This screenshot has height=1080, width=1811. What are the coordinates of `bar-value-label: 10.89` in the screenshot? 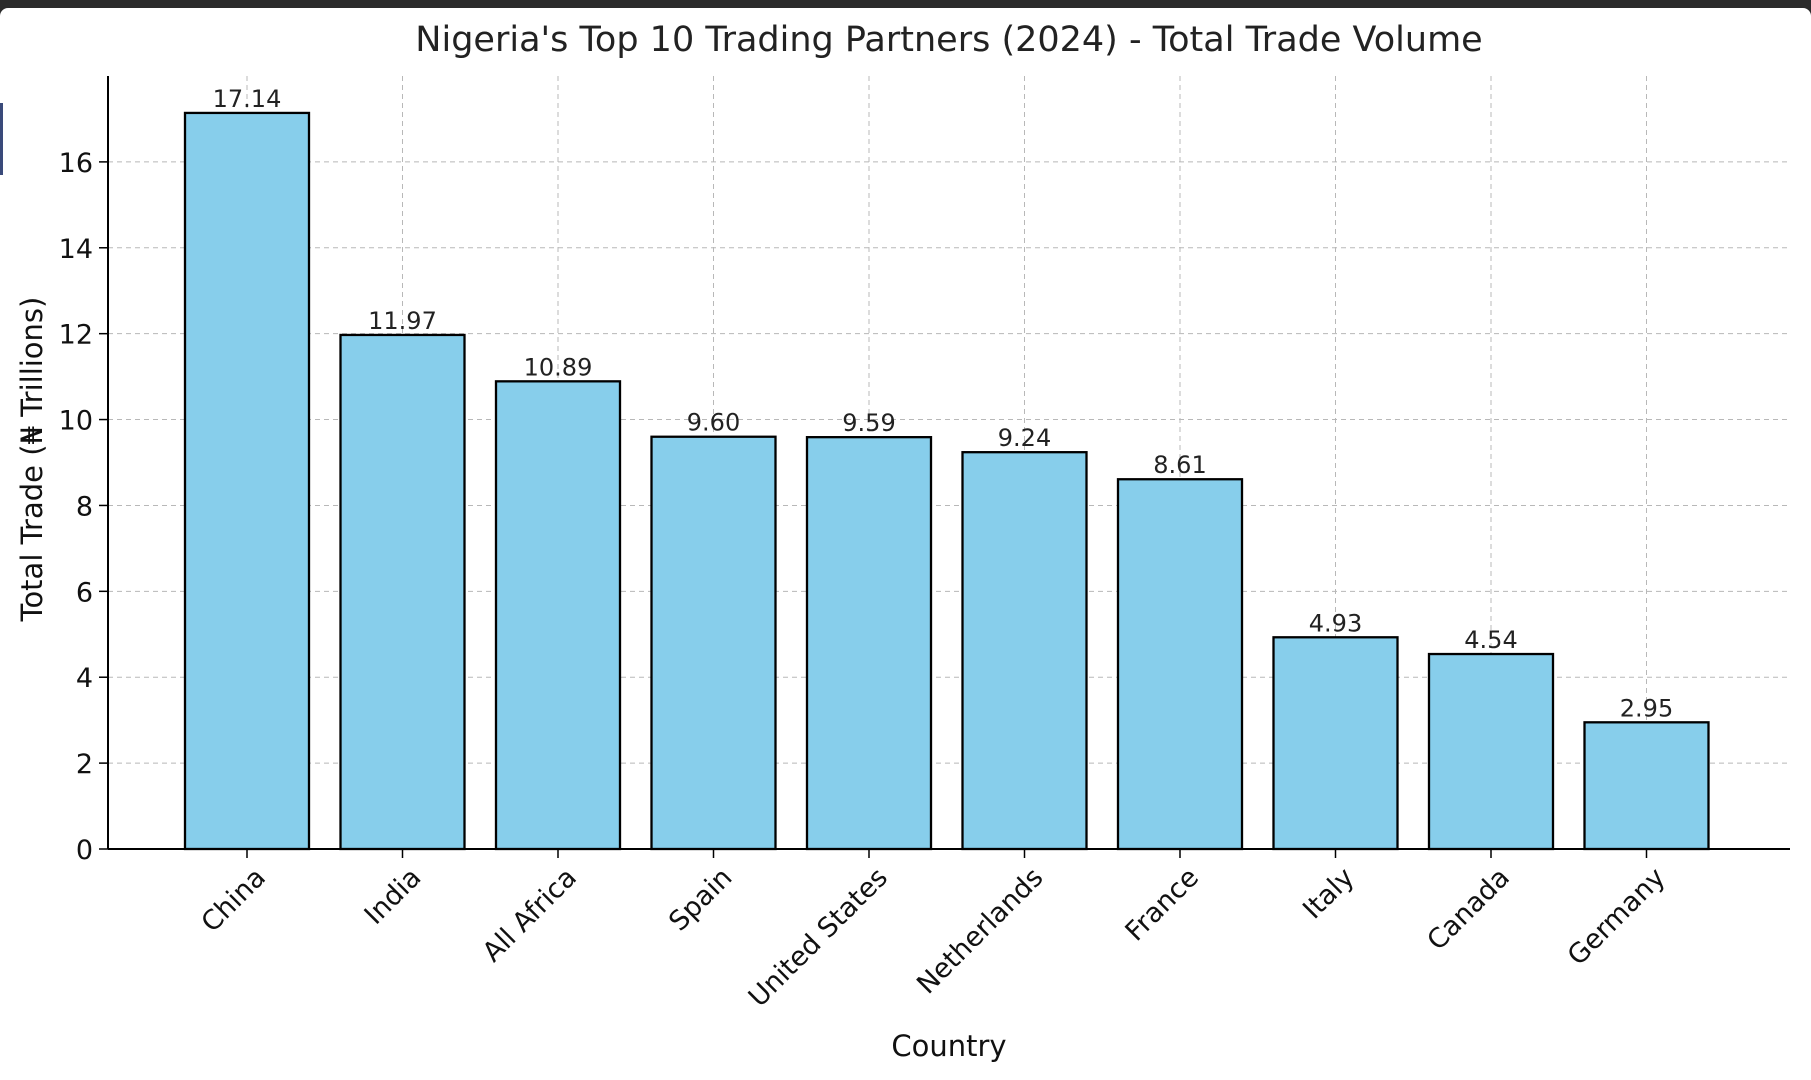 It's located at (558, 367).